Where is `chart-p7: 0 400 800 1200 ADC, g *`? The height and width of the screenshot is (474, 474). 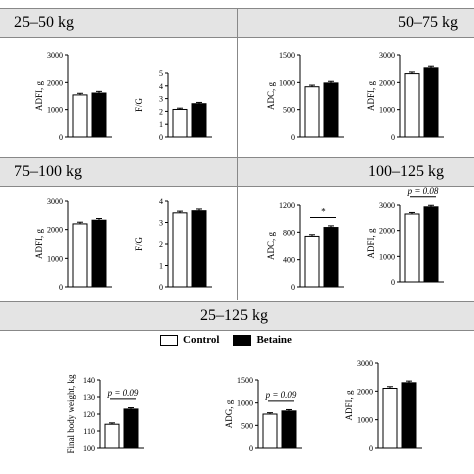
chart-p7: 0 400 800 1200 ADC, g * is located at coordinates (305, 246).